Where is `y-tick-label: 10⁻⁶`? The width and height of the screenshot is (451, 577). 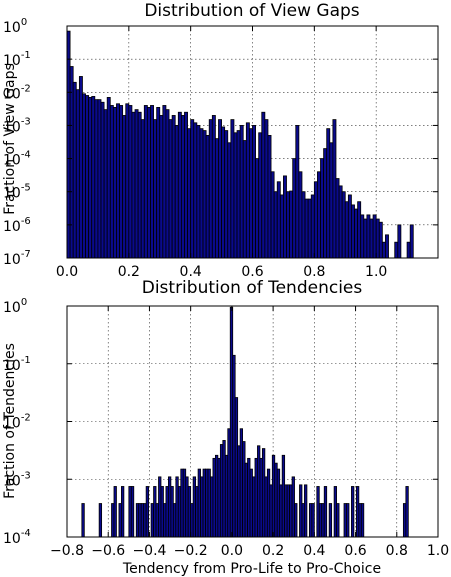
y-tick-label: 10⁻⁶ is located at coordinates (17, 225).